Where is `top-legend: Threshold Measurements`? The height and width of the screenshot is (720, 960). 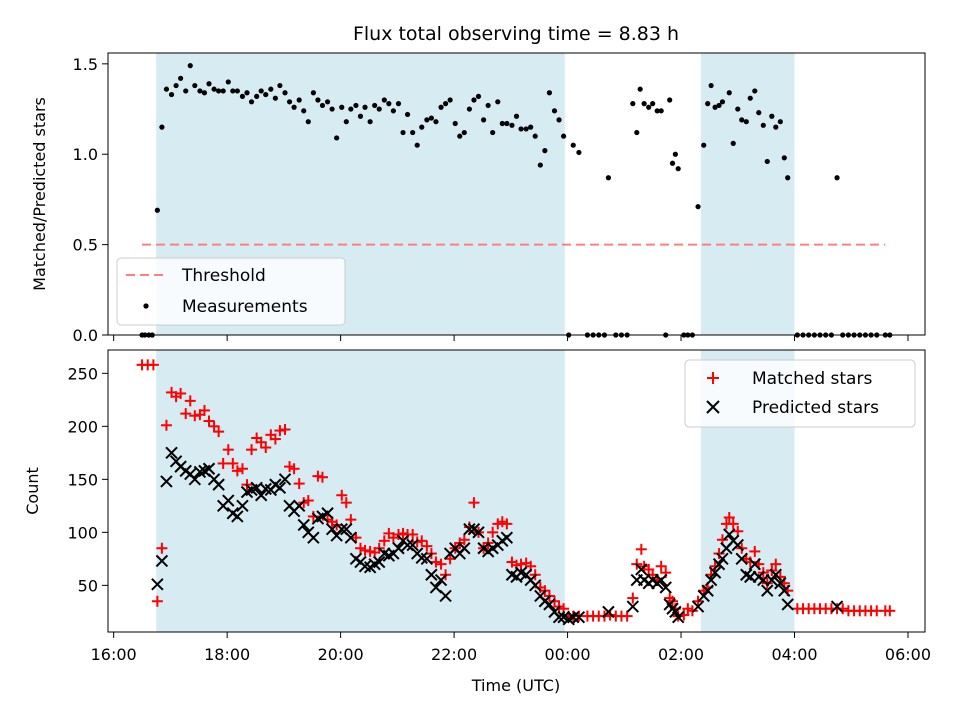
top-legend: Threshold Measurements is located at coordinates (231, 291).